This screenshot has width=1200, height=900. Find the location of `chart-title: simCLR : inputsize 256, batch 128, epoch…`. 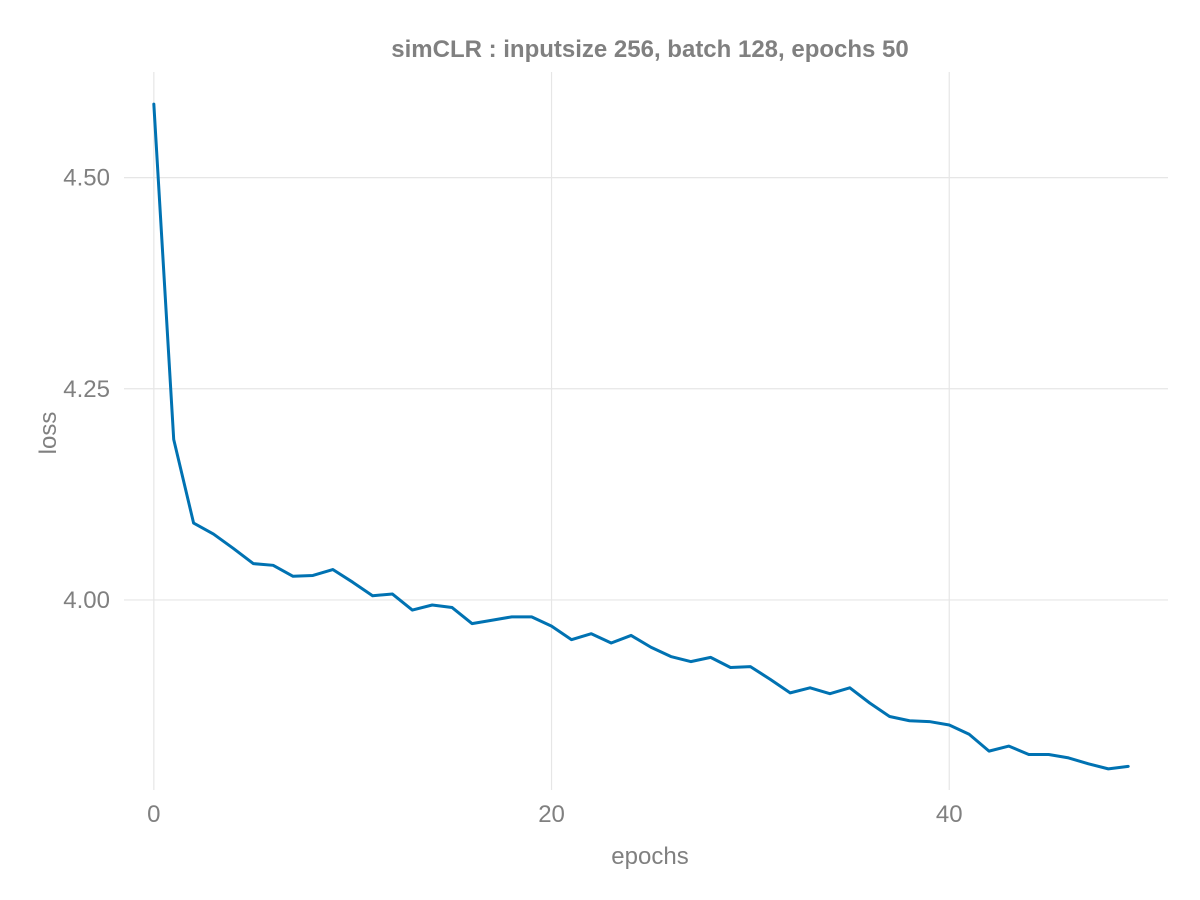

chart-title: simCLR : inputsize 256, batch 128, epoch… is located at coordinates (650, 49).